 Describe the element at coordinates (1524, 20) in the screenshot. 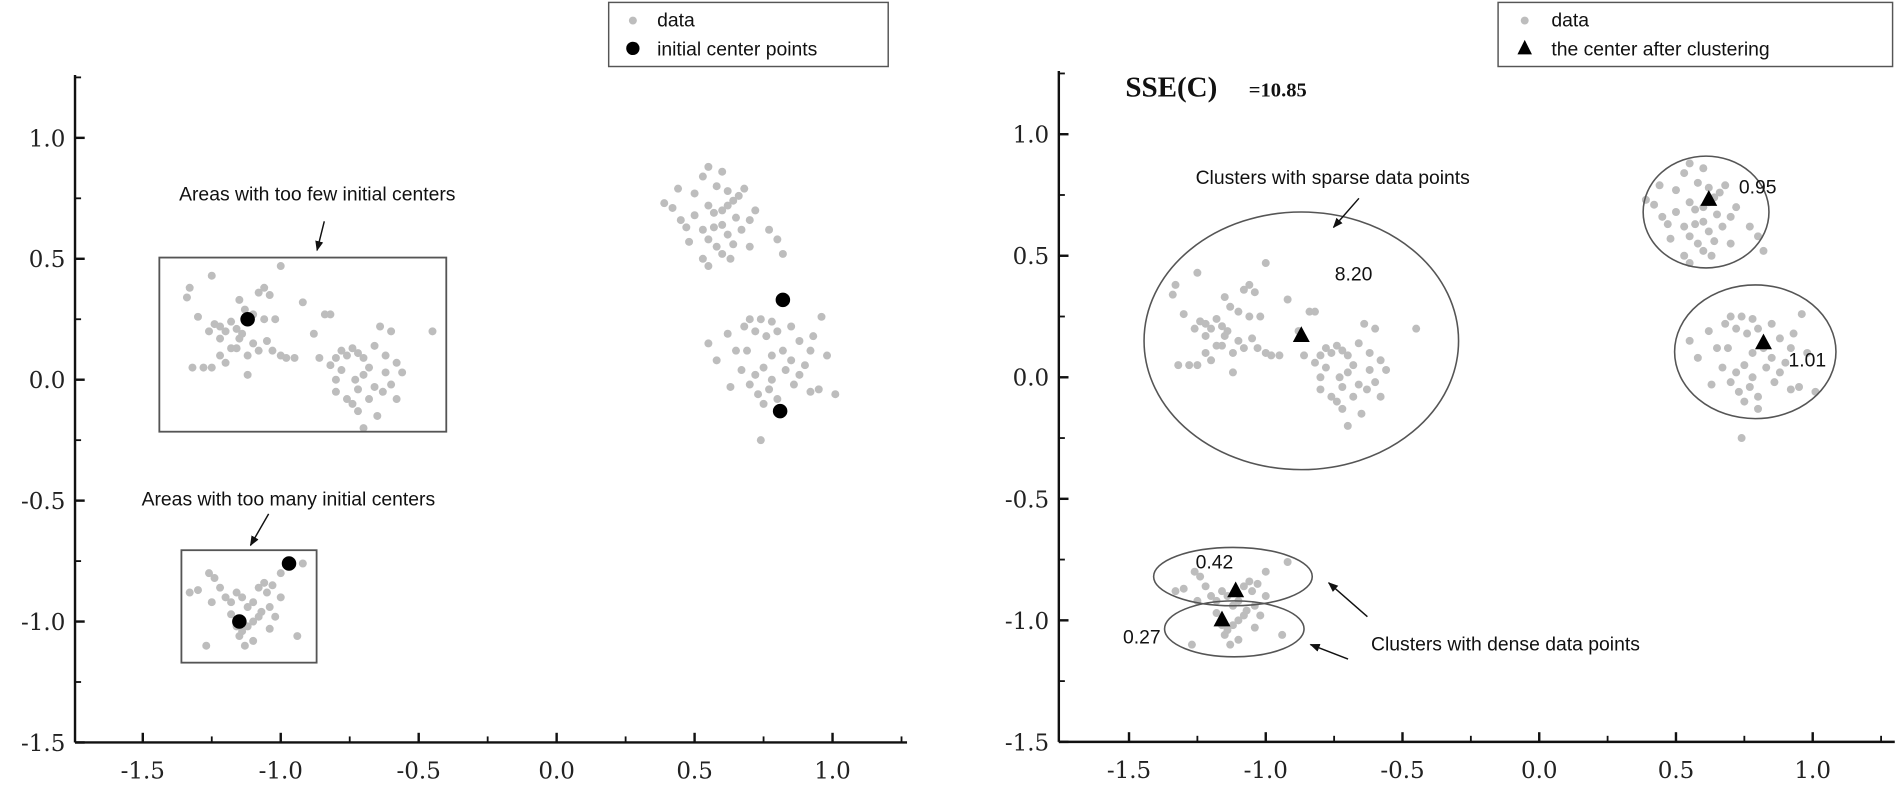

I see `legend-data-marker` at that location.